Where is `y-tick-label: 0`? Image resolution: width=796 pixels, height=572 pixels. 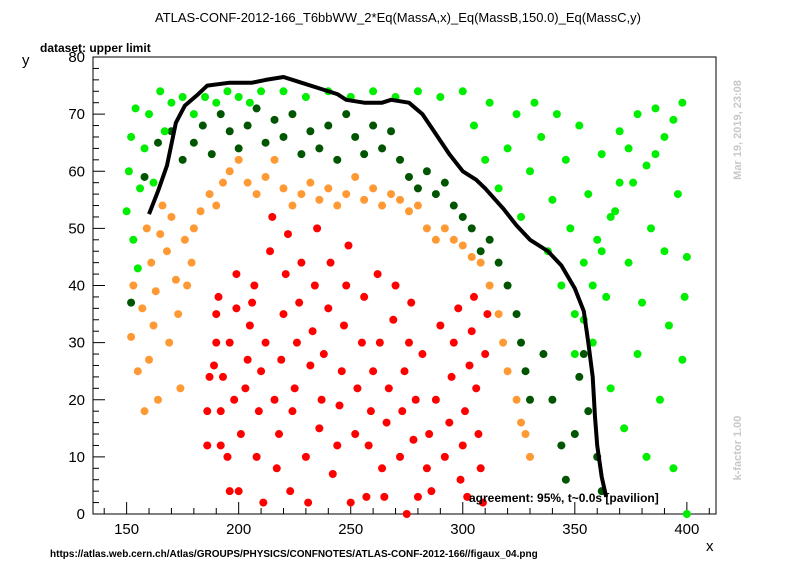
y-tick-label: 0 is located at coordinates (81, 514).